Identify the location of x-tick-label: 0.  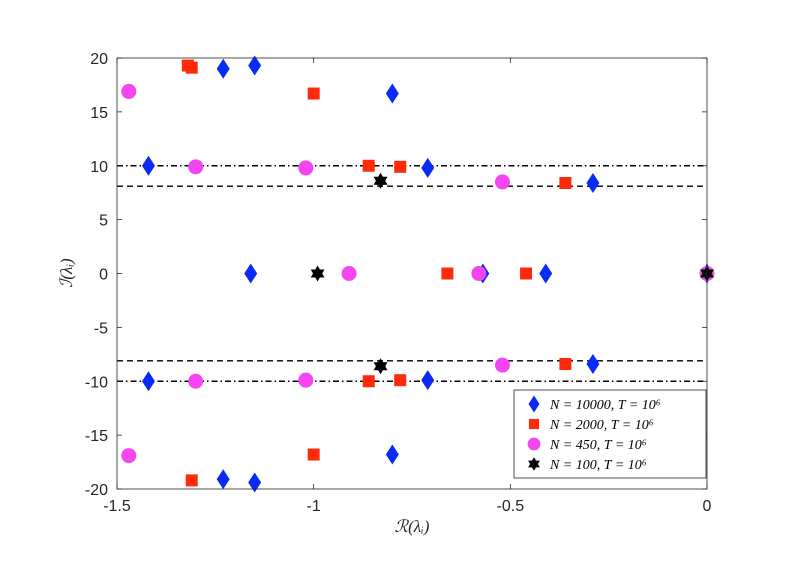
(707, 506).